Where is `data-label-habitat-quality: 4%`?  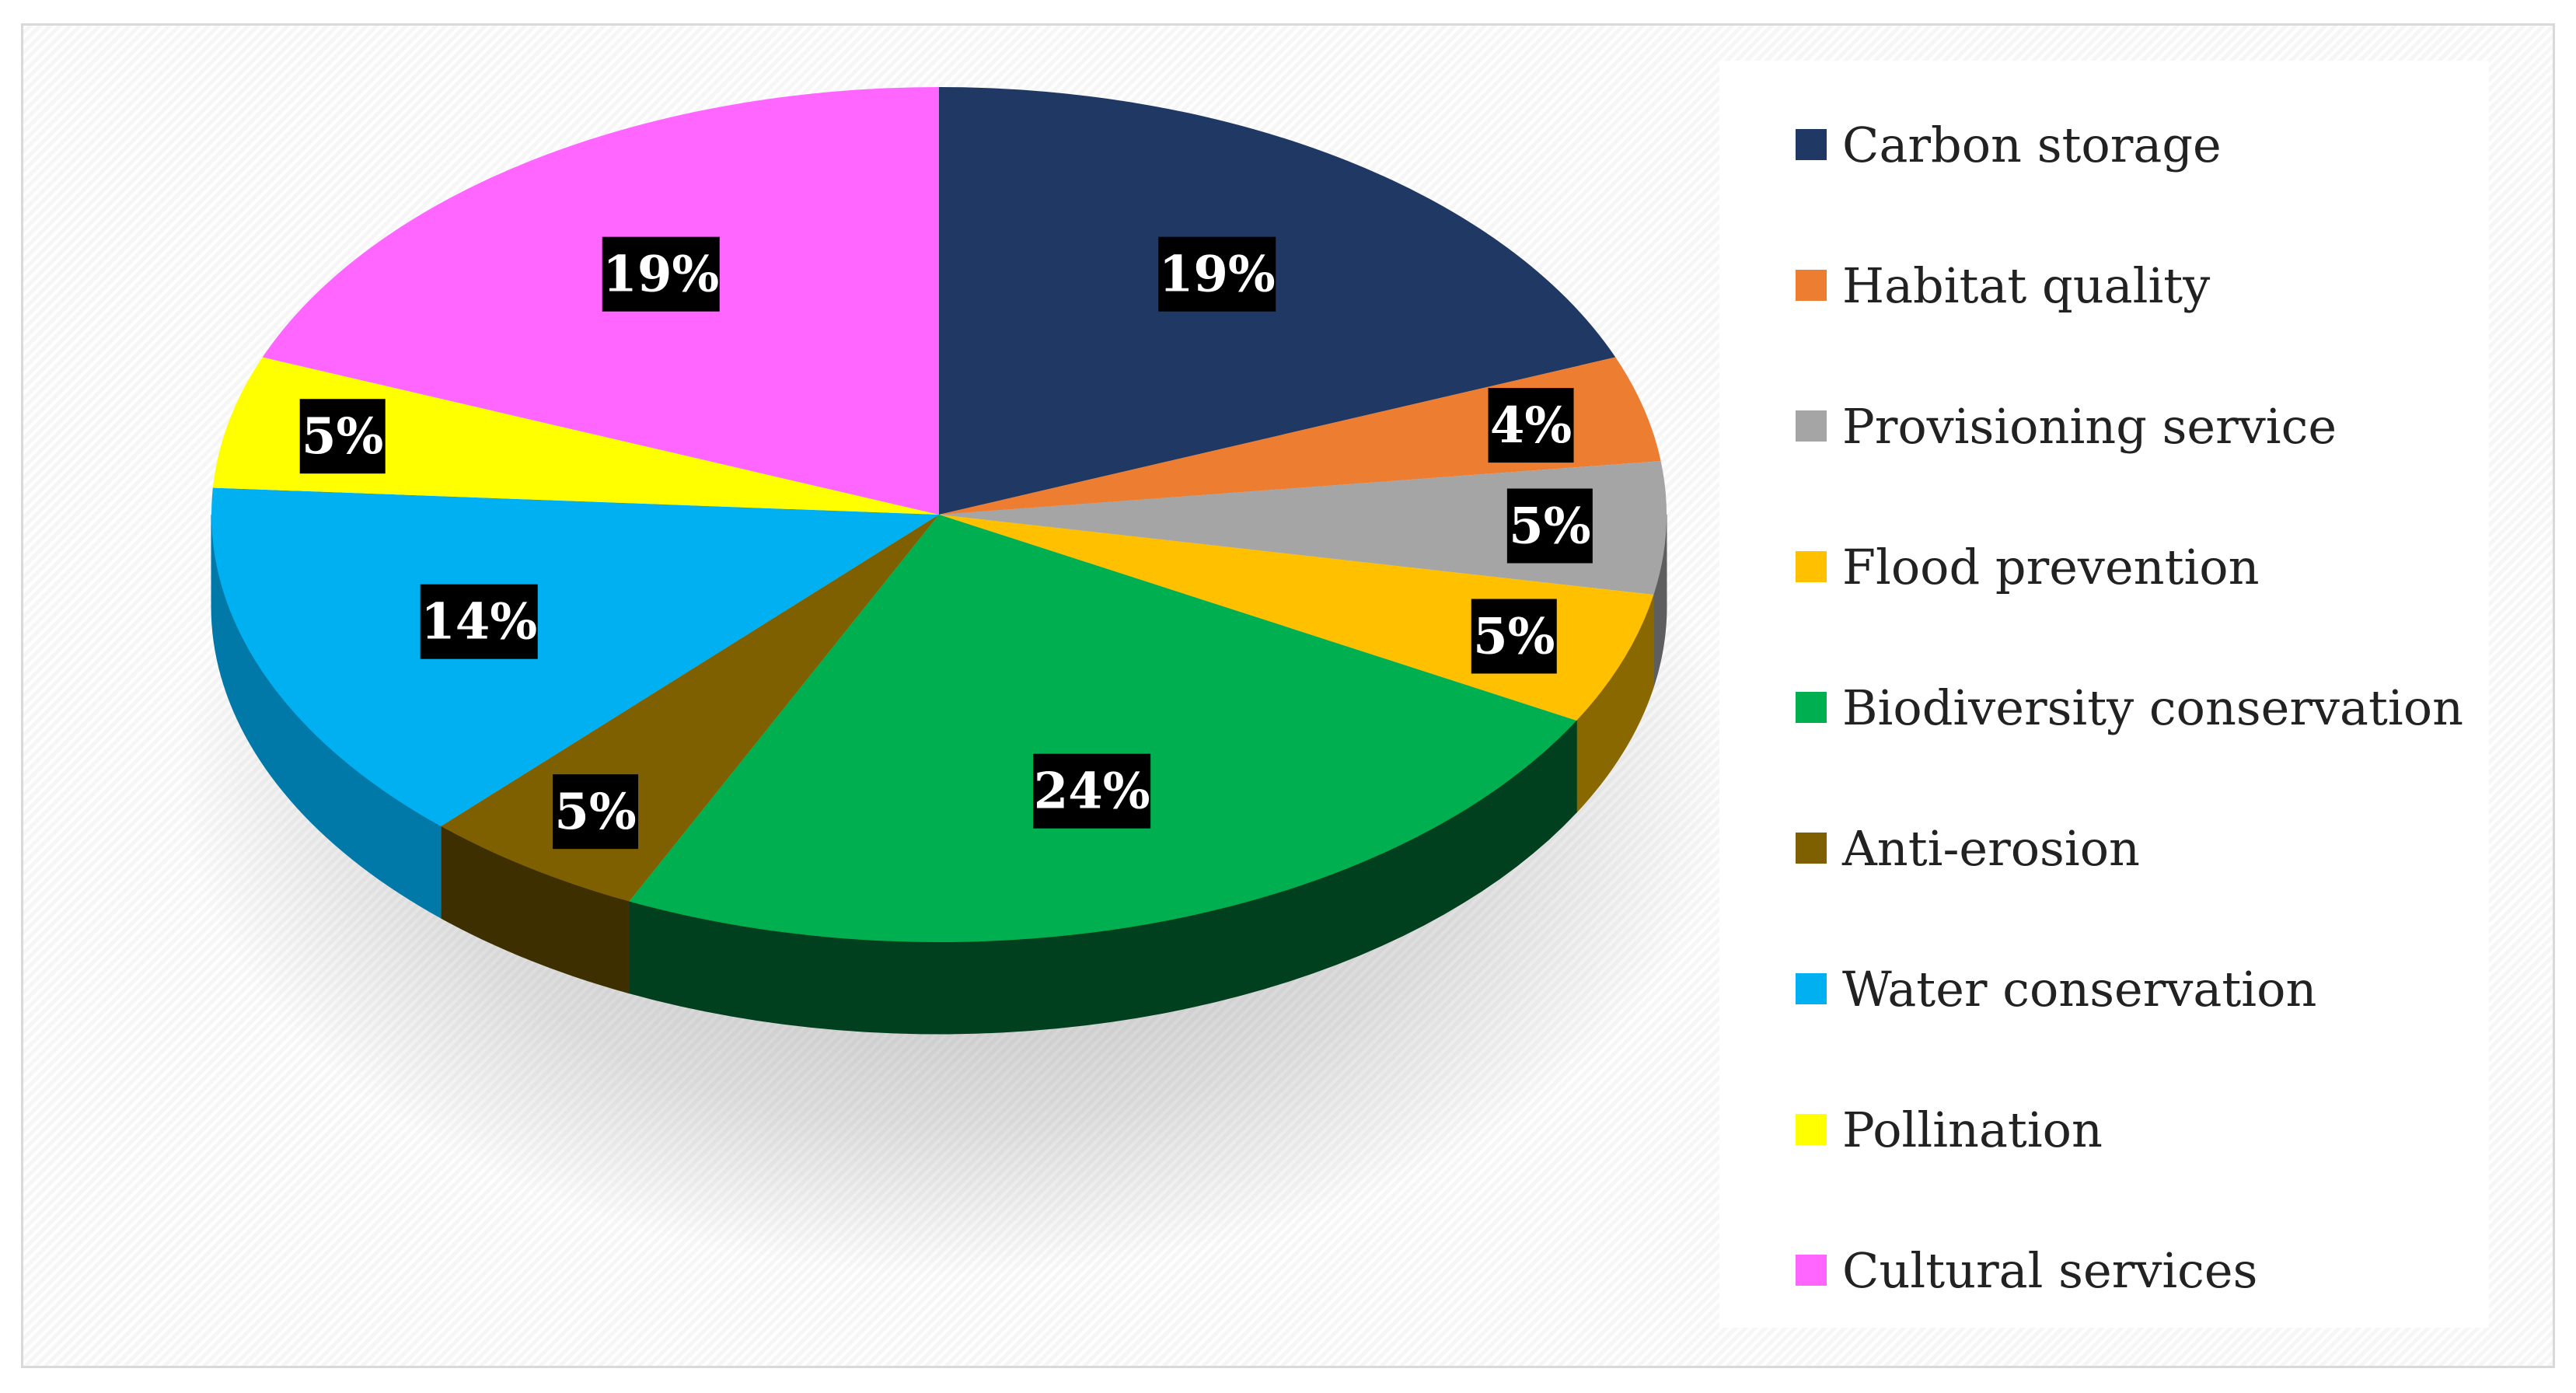 data-label-habitat-quality: 4% is located at coordinates (1531, 426).